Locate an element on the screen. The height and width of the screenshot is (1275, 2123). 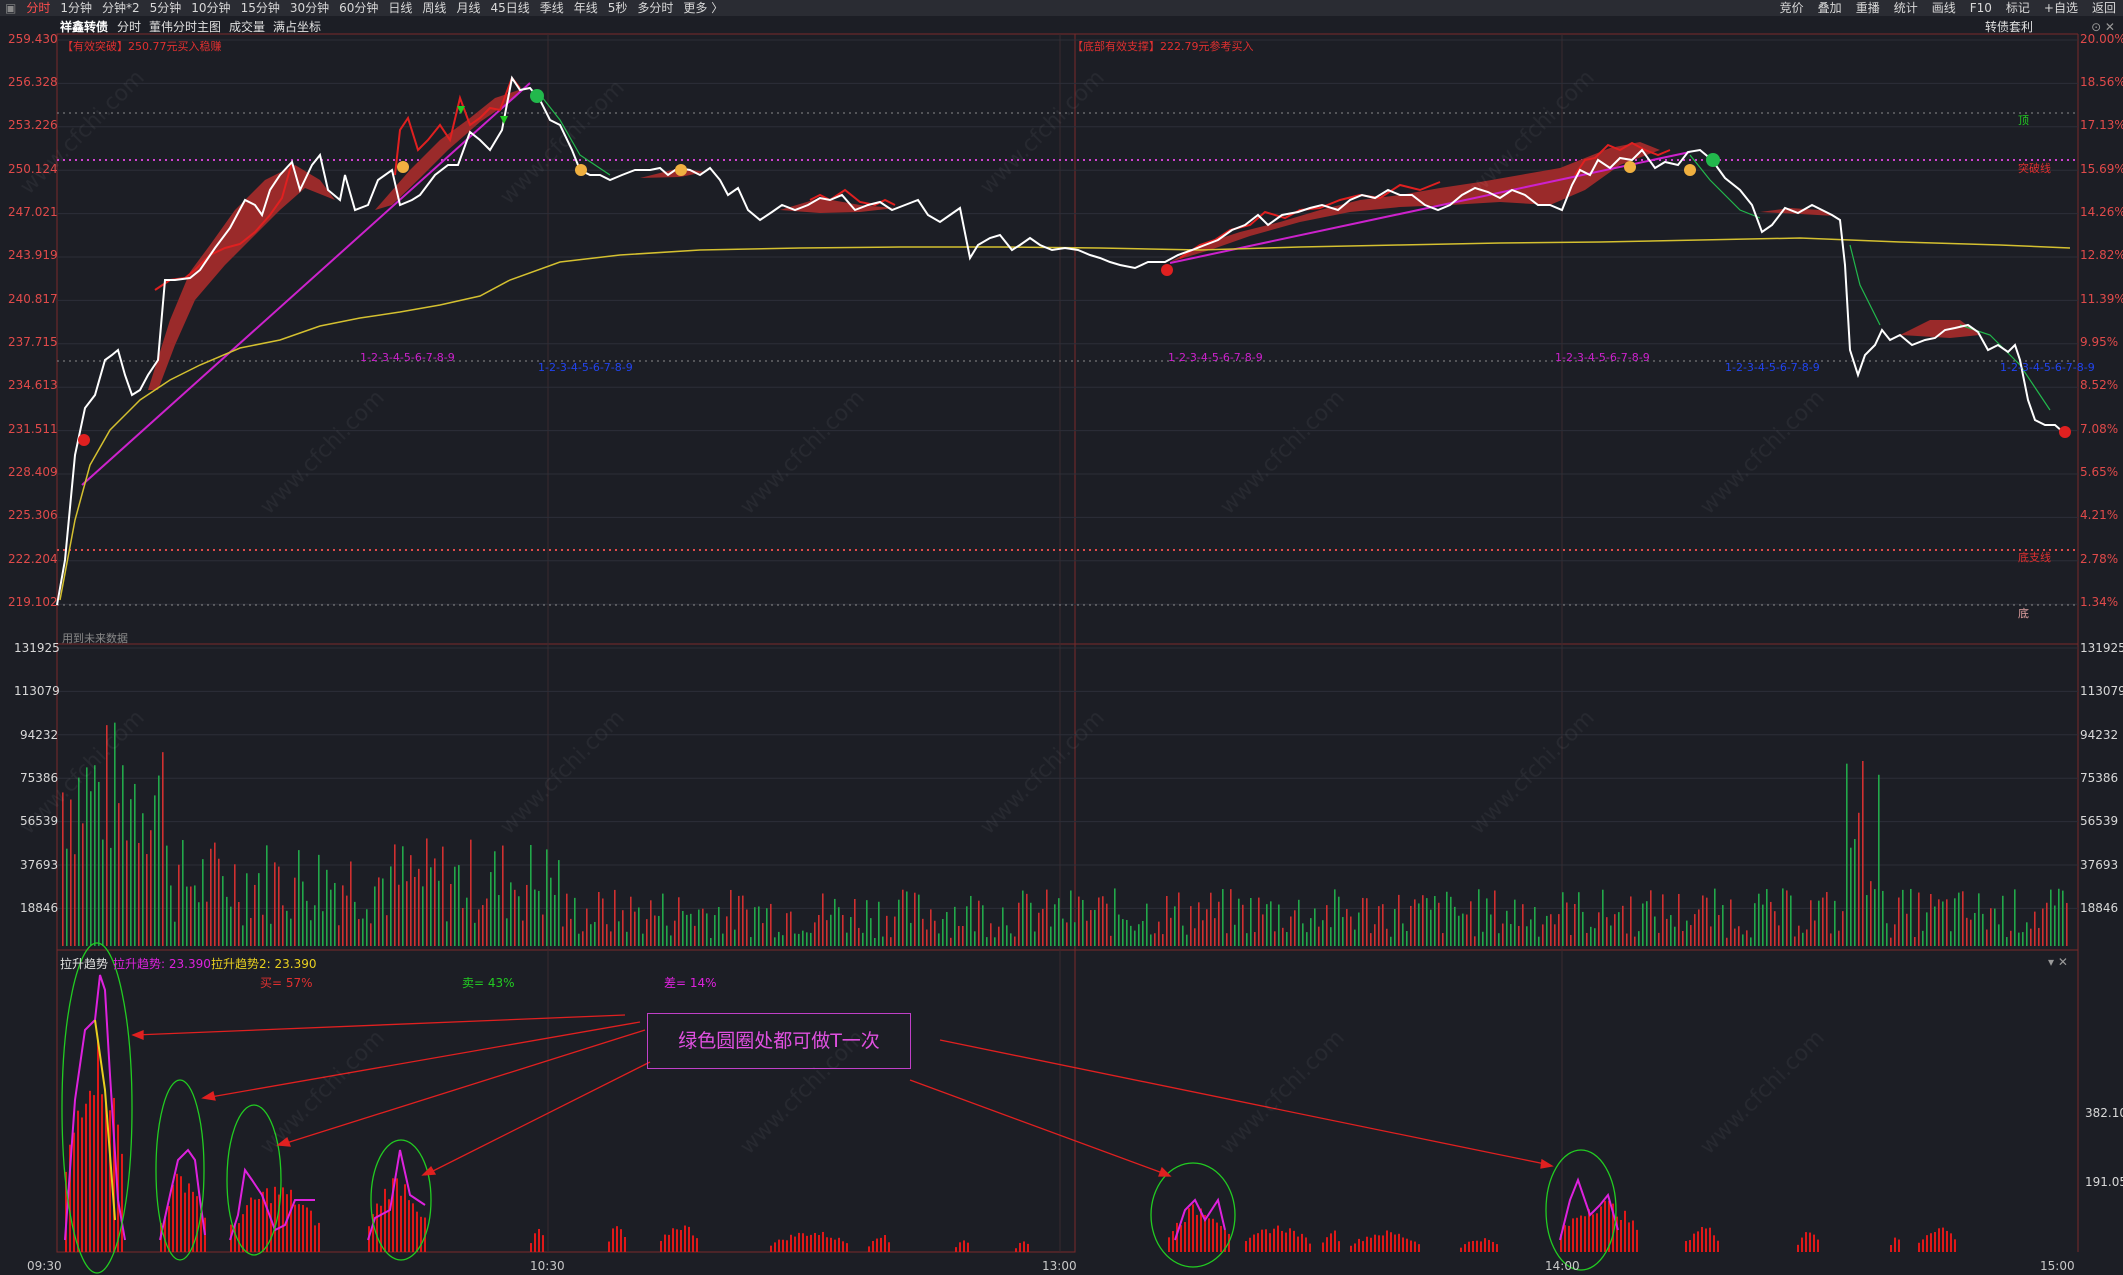
tab-timeframe-12: 季线 is located at coordinates (551, 8).